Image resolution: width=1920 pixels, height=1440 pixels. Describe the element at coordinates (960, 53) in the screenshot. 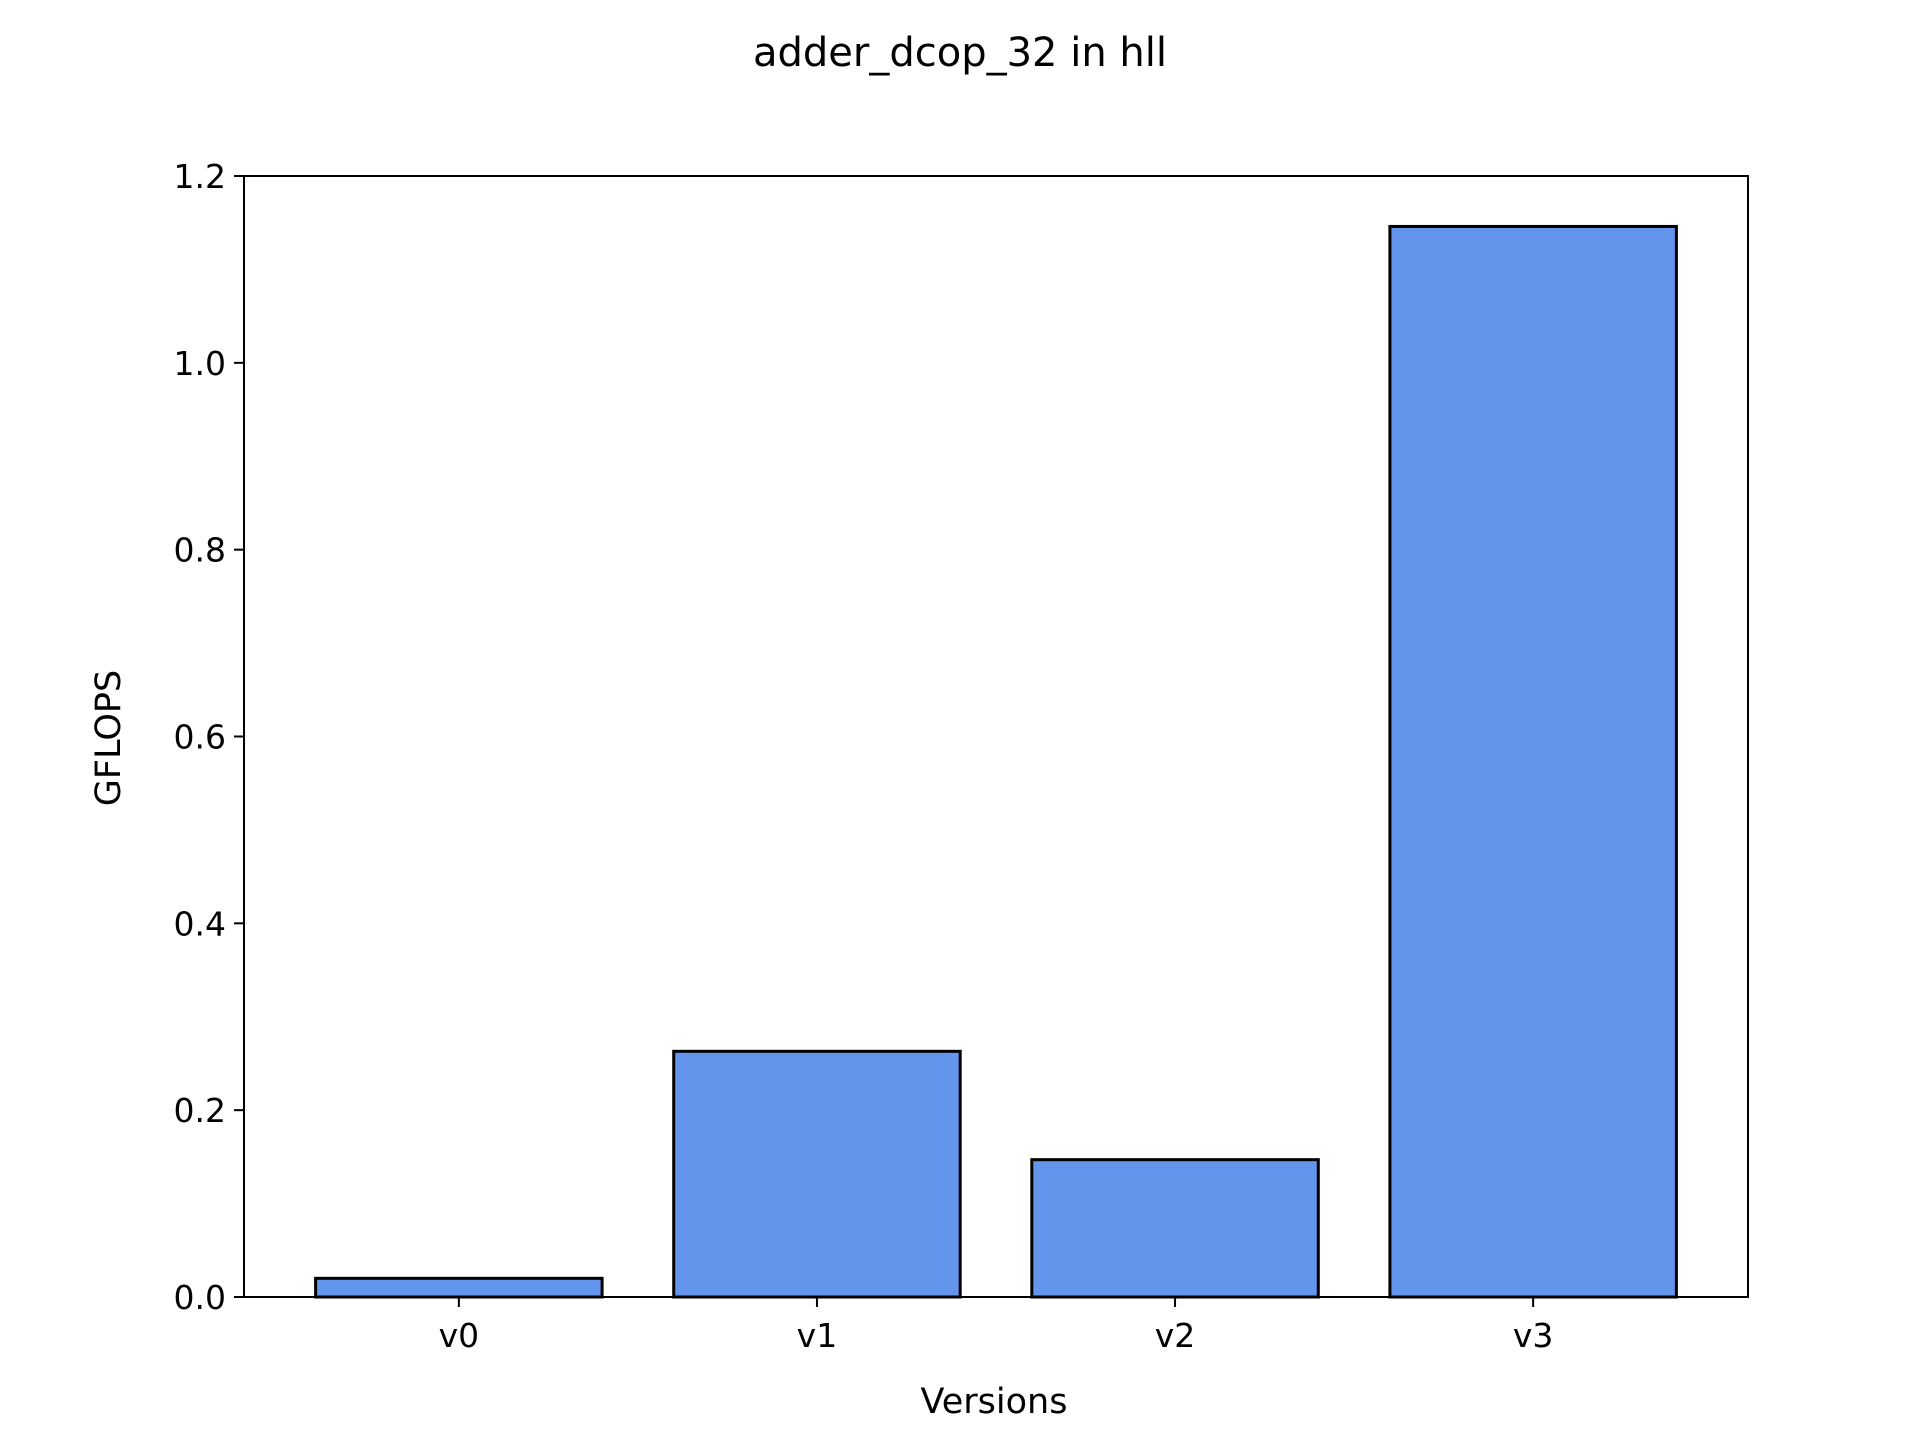

I see `chart-title: adder_dcop_32 in hll` at that location.